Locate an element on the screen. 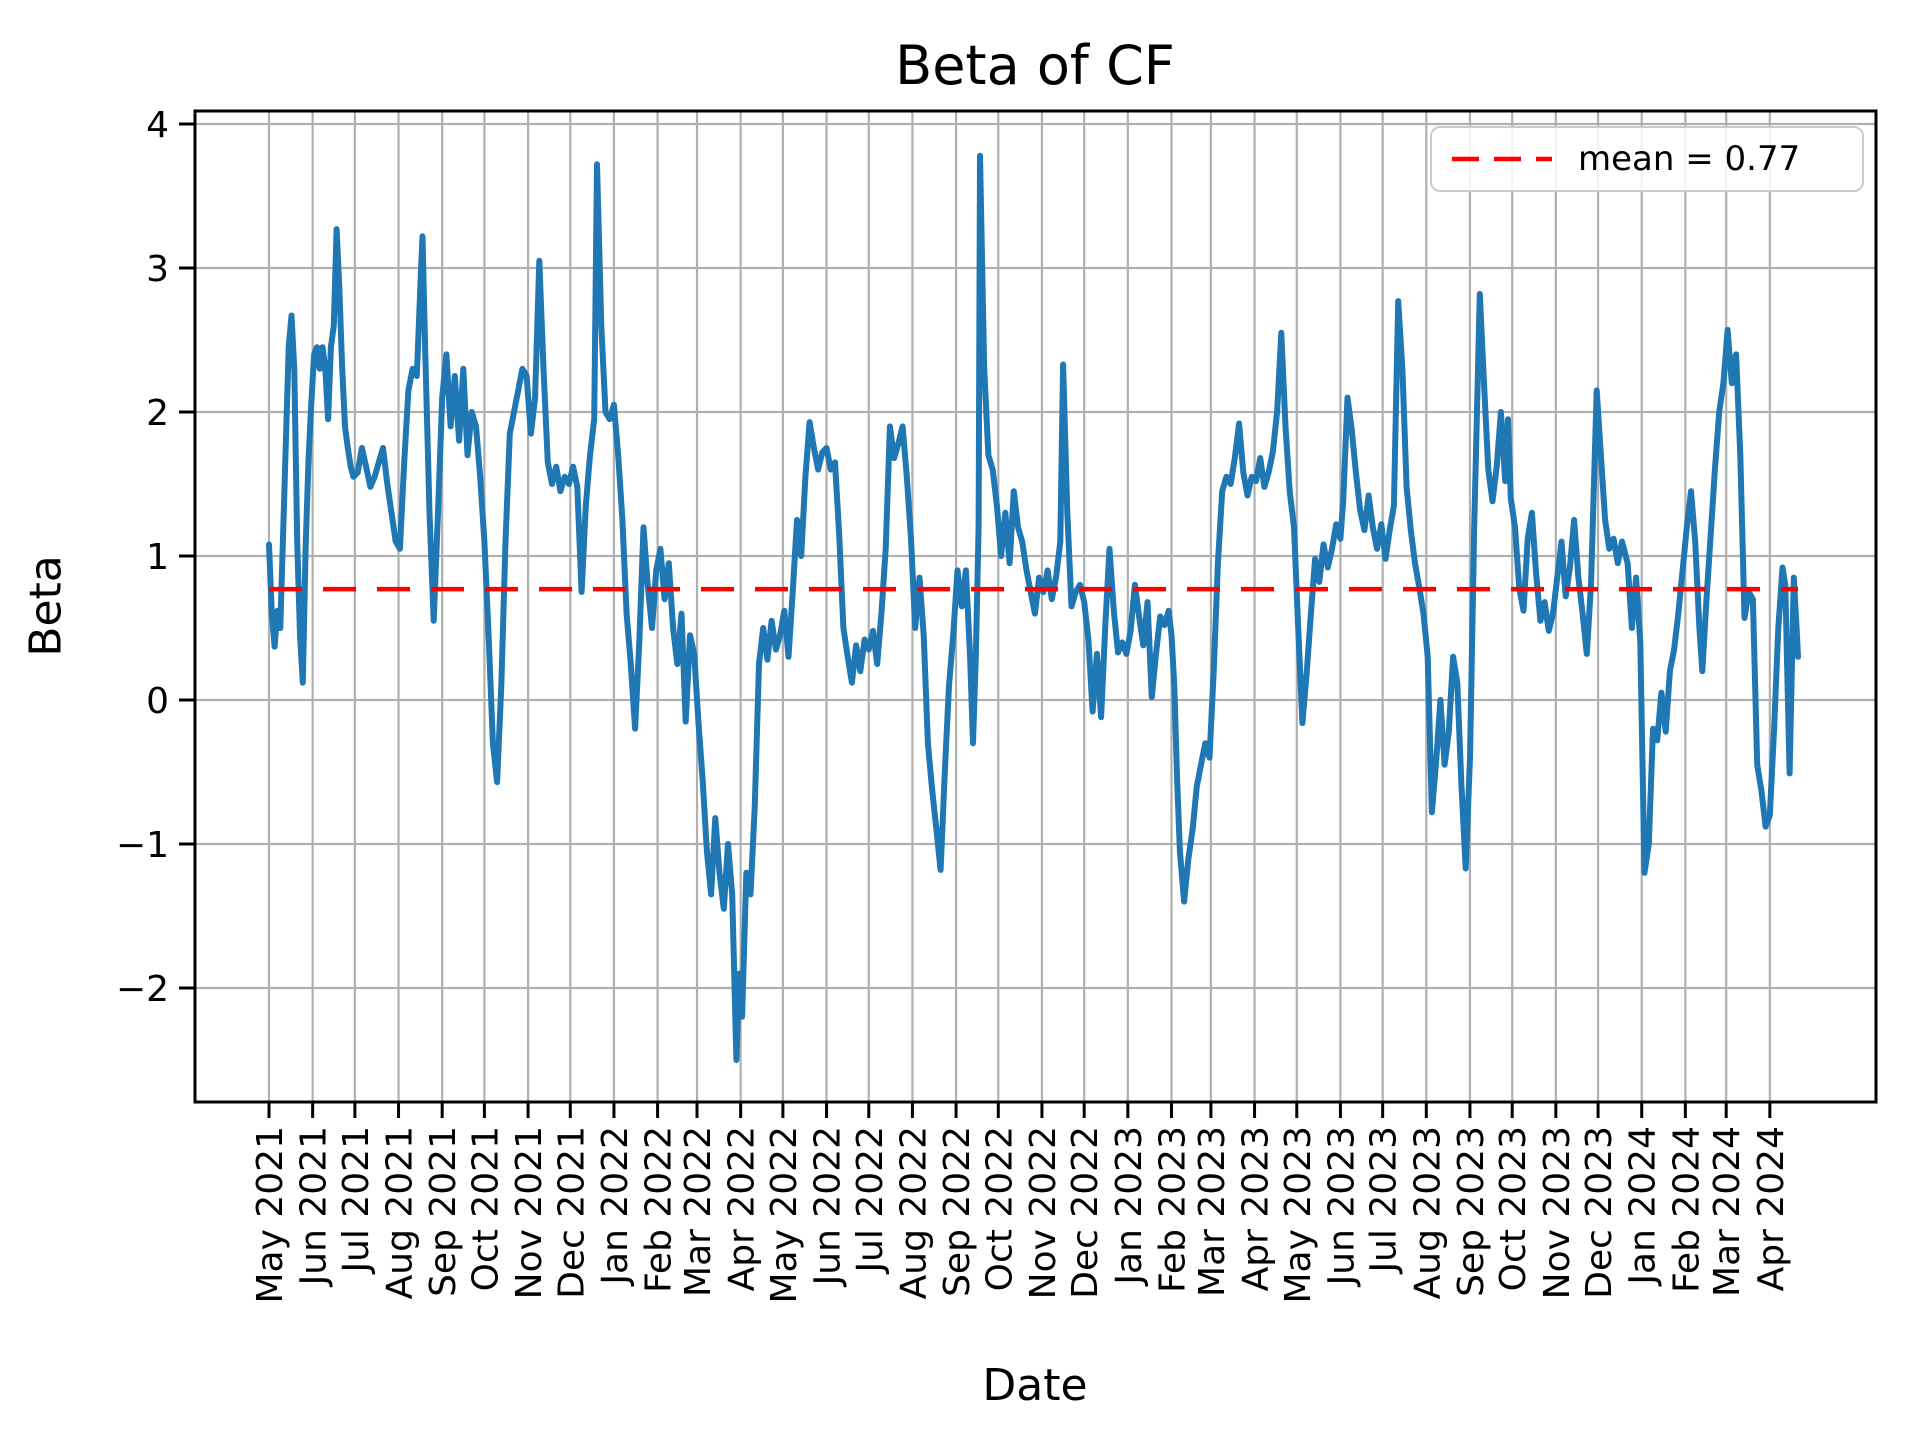 Image resolution: width=1920 pixels, height=1440 pixels. chart-title: Beta of CF is located at coordinates (1035, 65).